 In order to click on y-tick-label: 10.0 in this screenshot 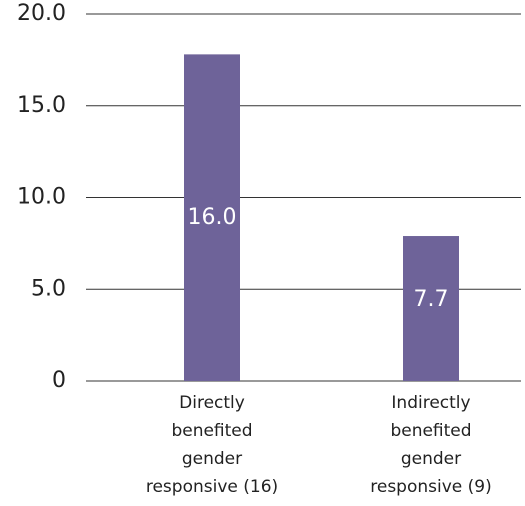, I will do `click(41, 197)`.